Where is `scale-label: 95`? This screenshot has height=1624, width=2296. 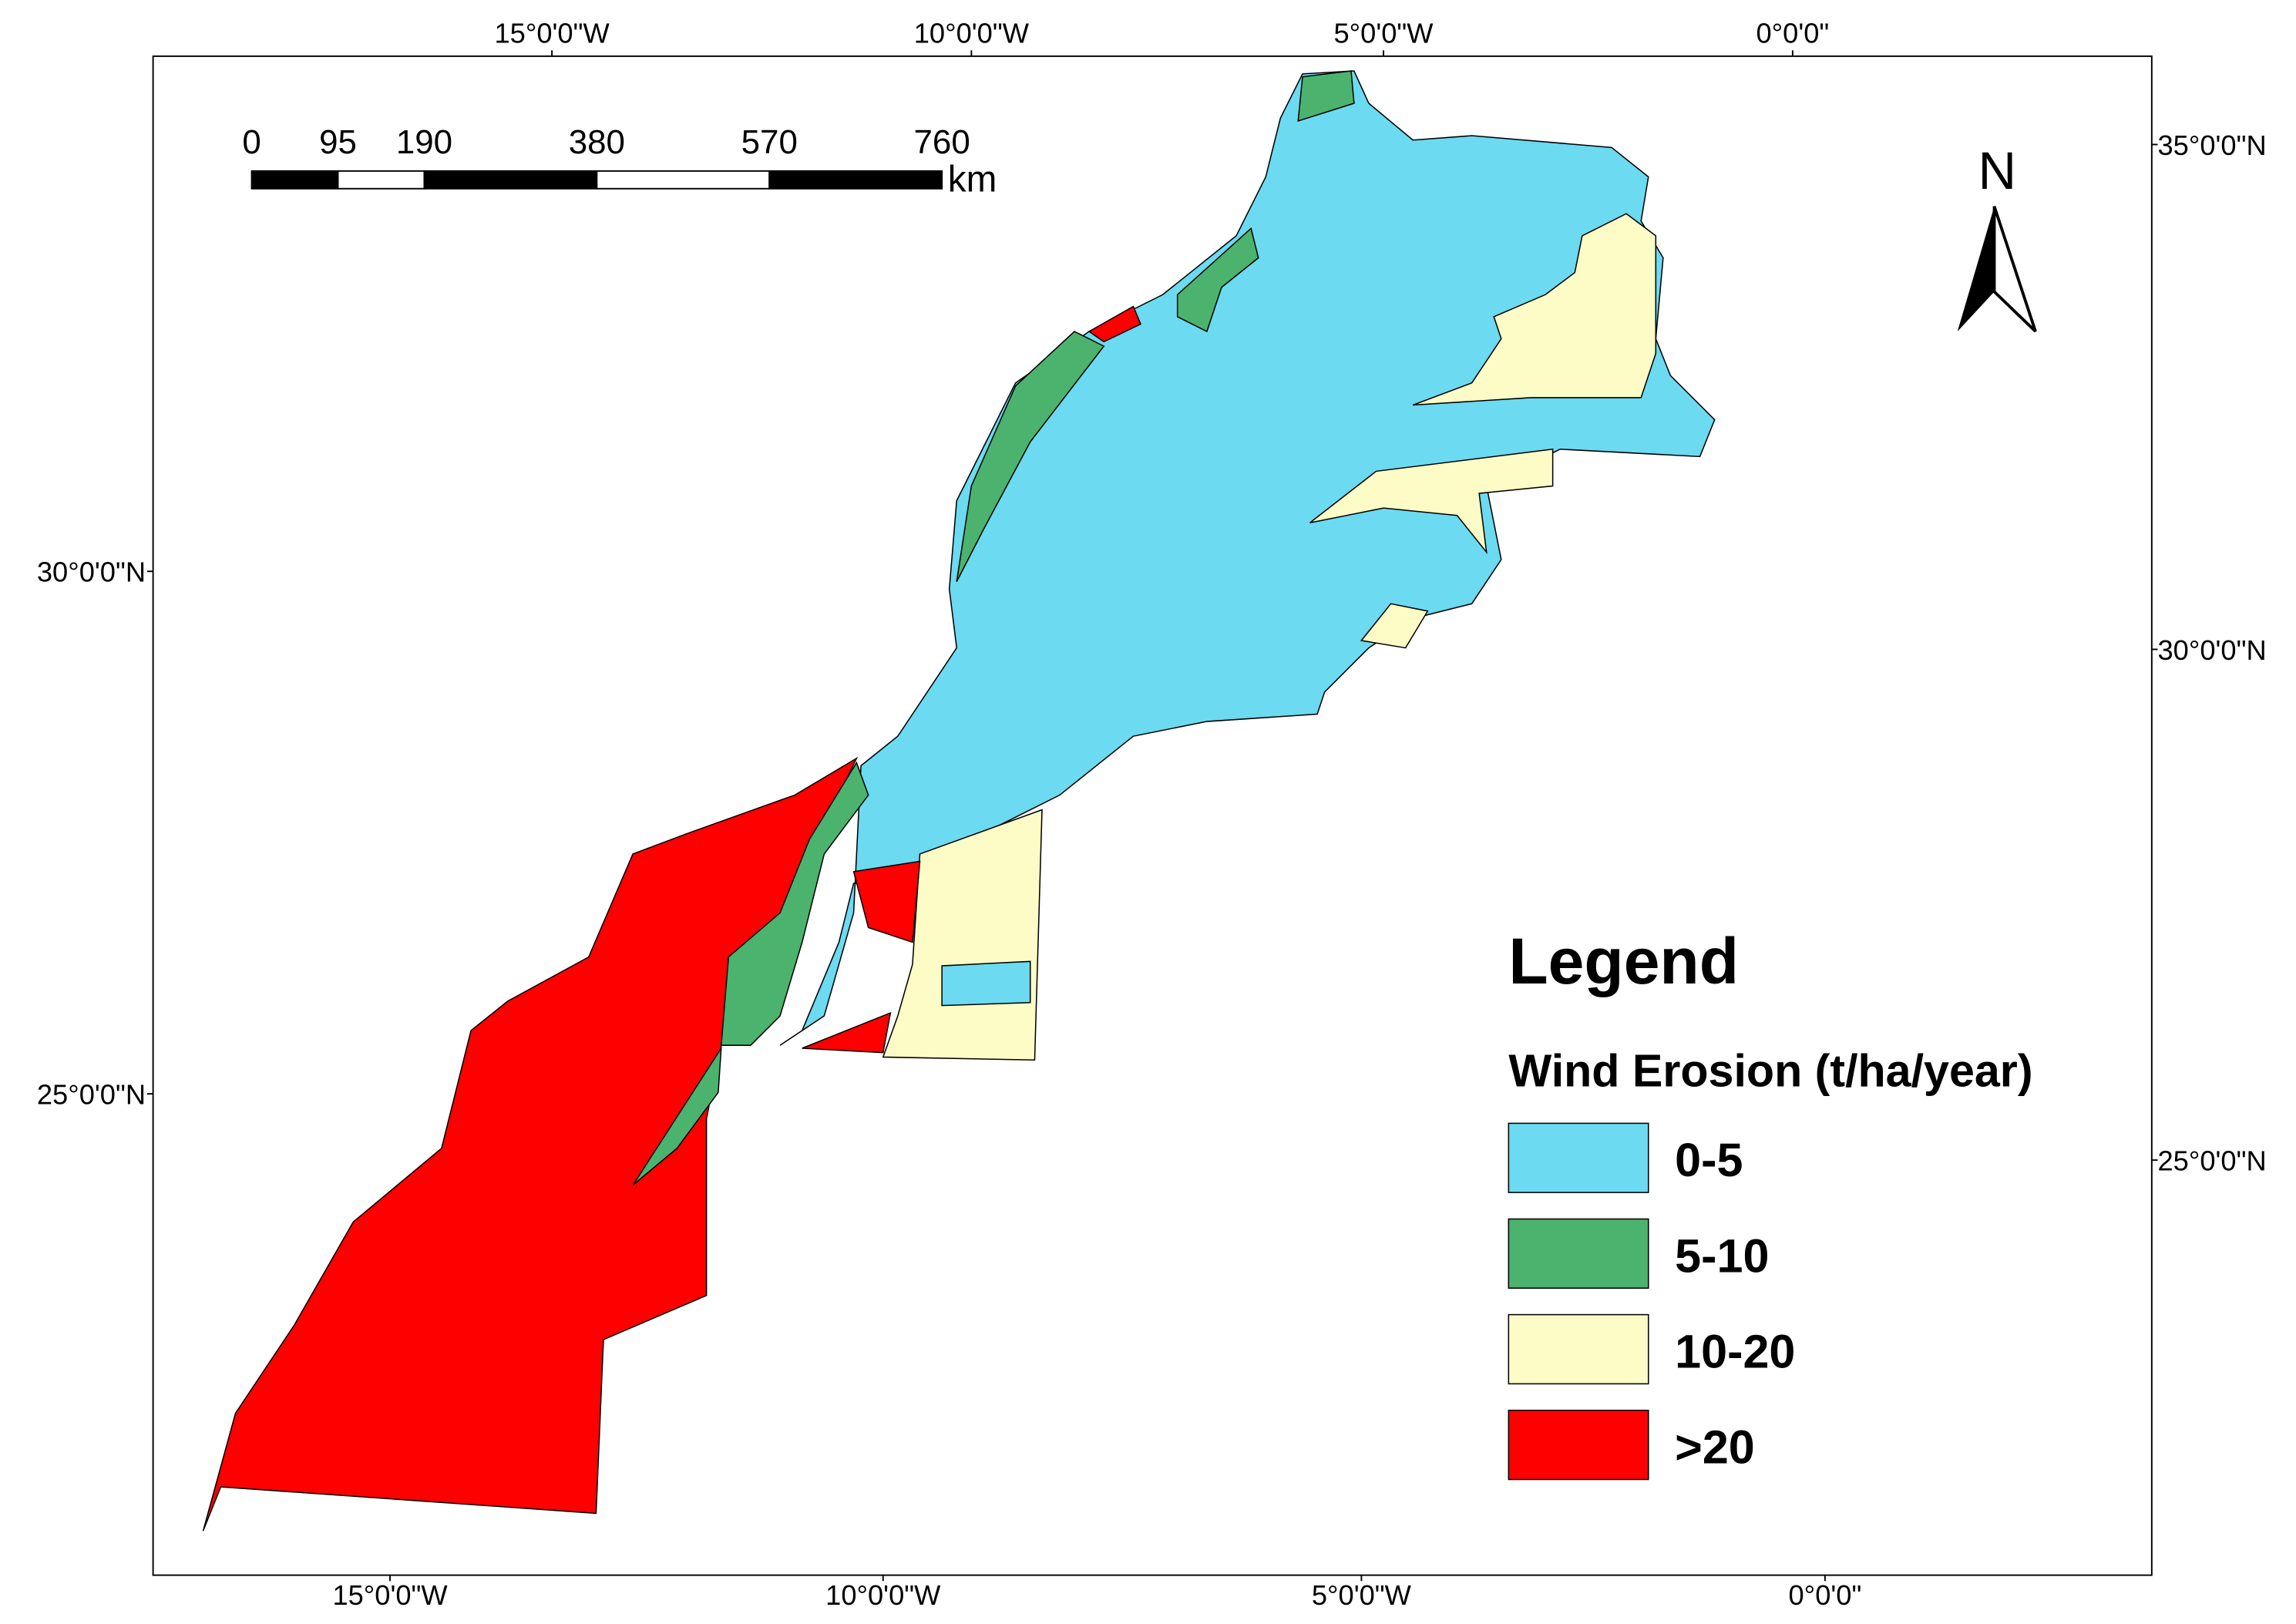 scale-label: 95 is located at coordinates (338, 142).